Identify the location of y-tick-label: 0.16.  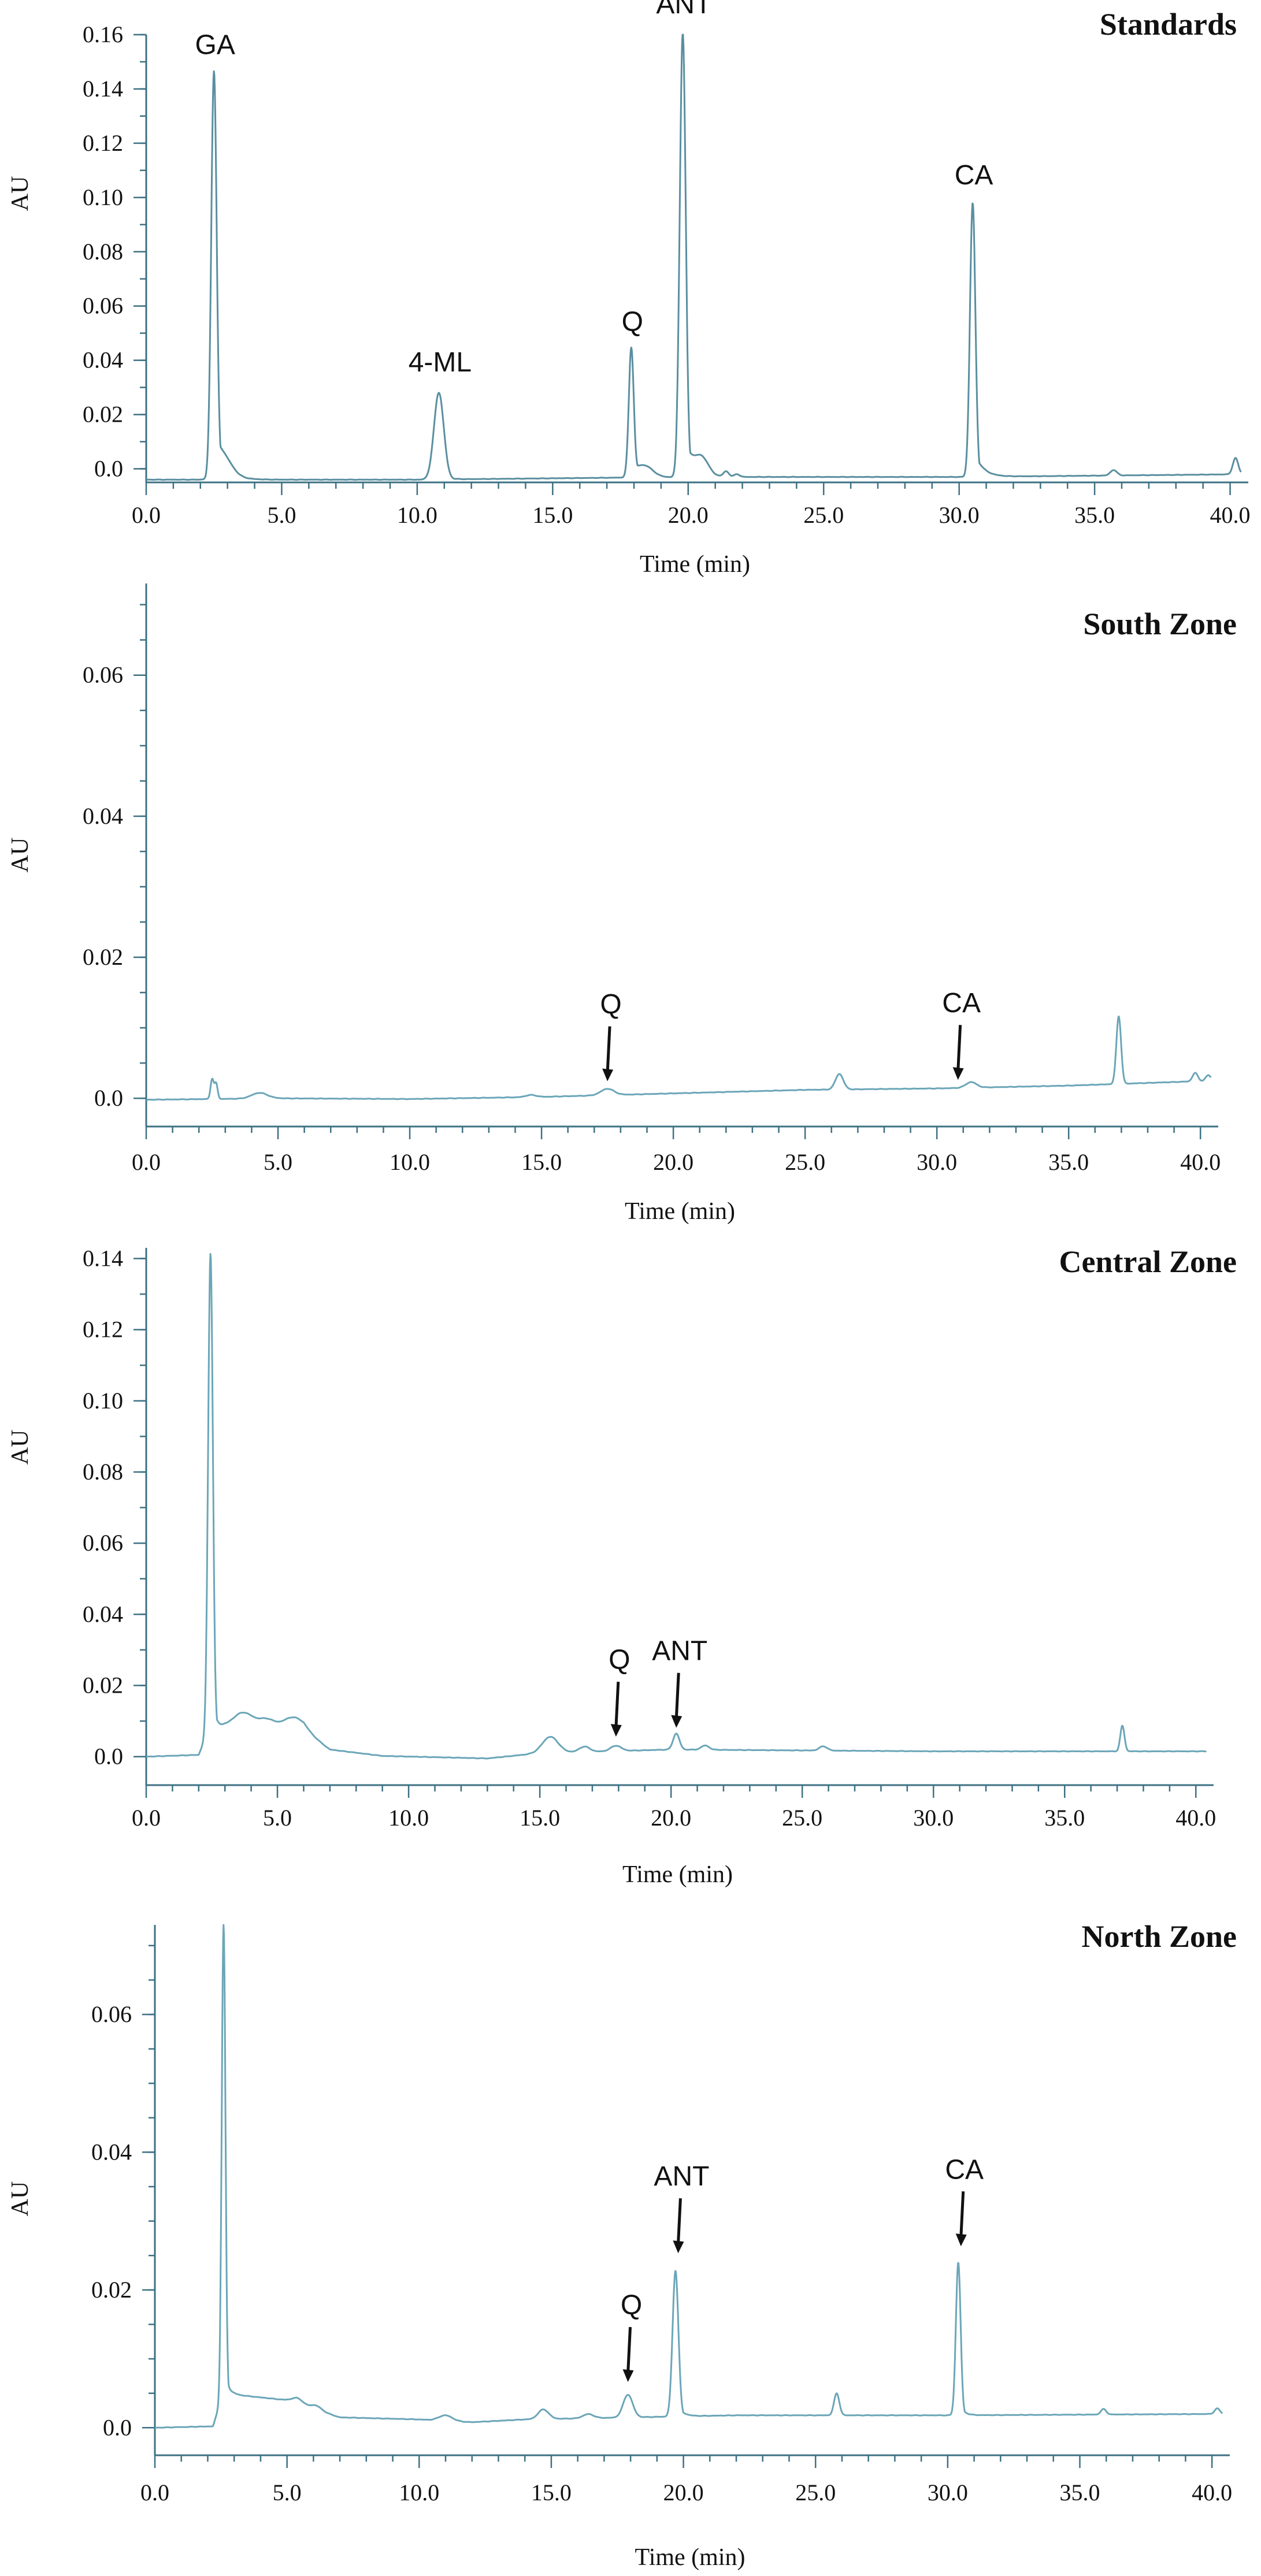
(103, 34).